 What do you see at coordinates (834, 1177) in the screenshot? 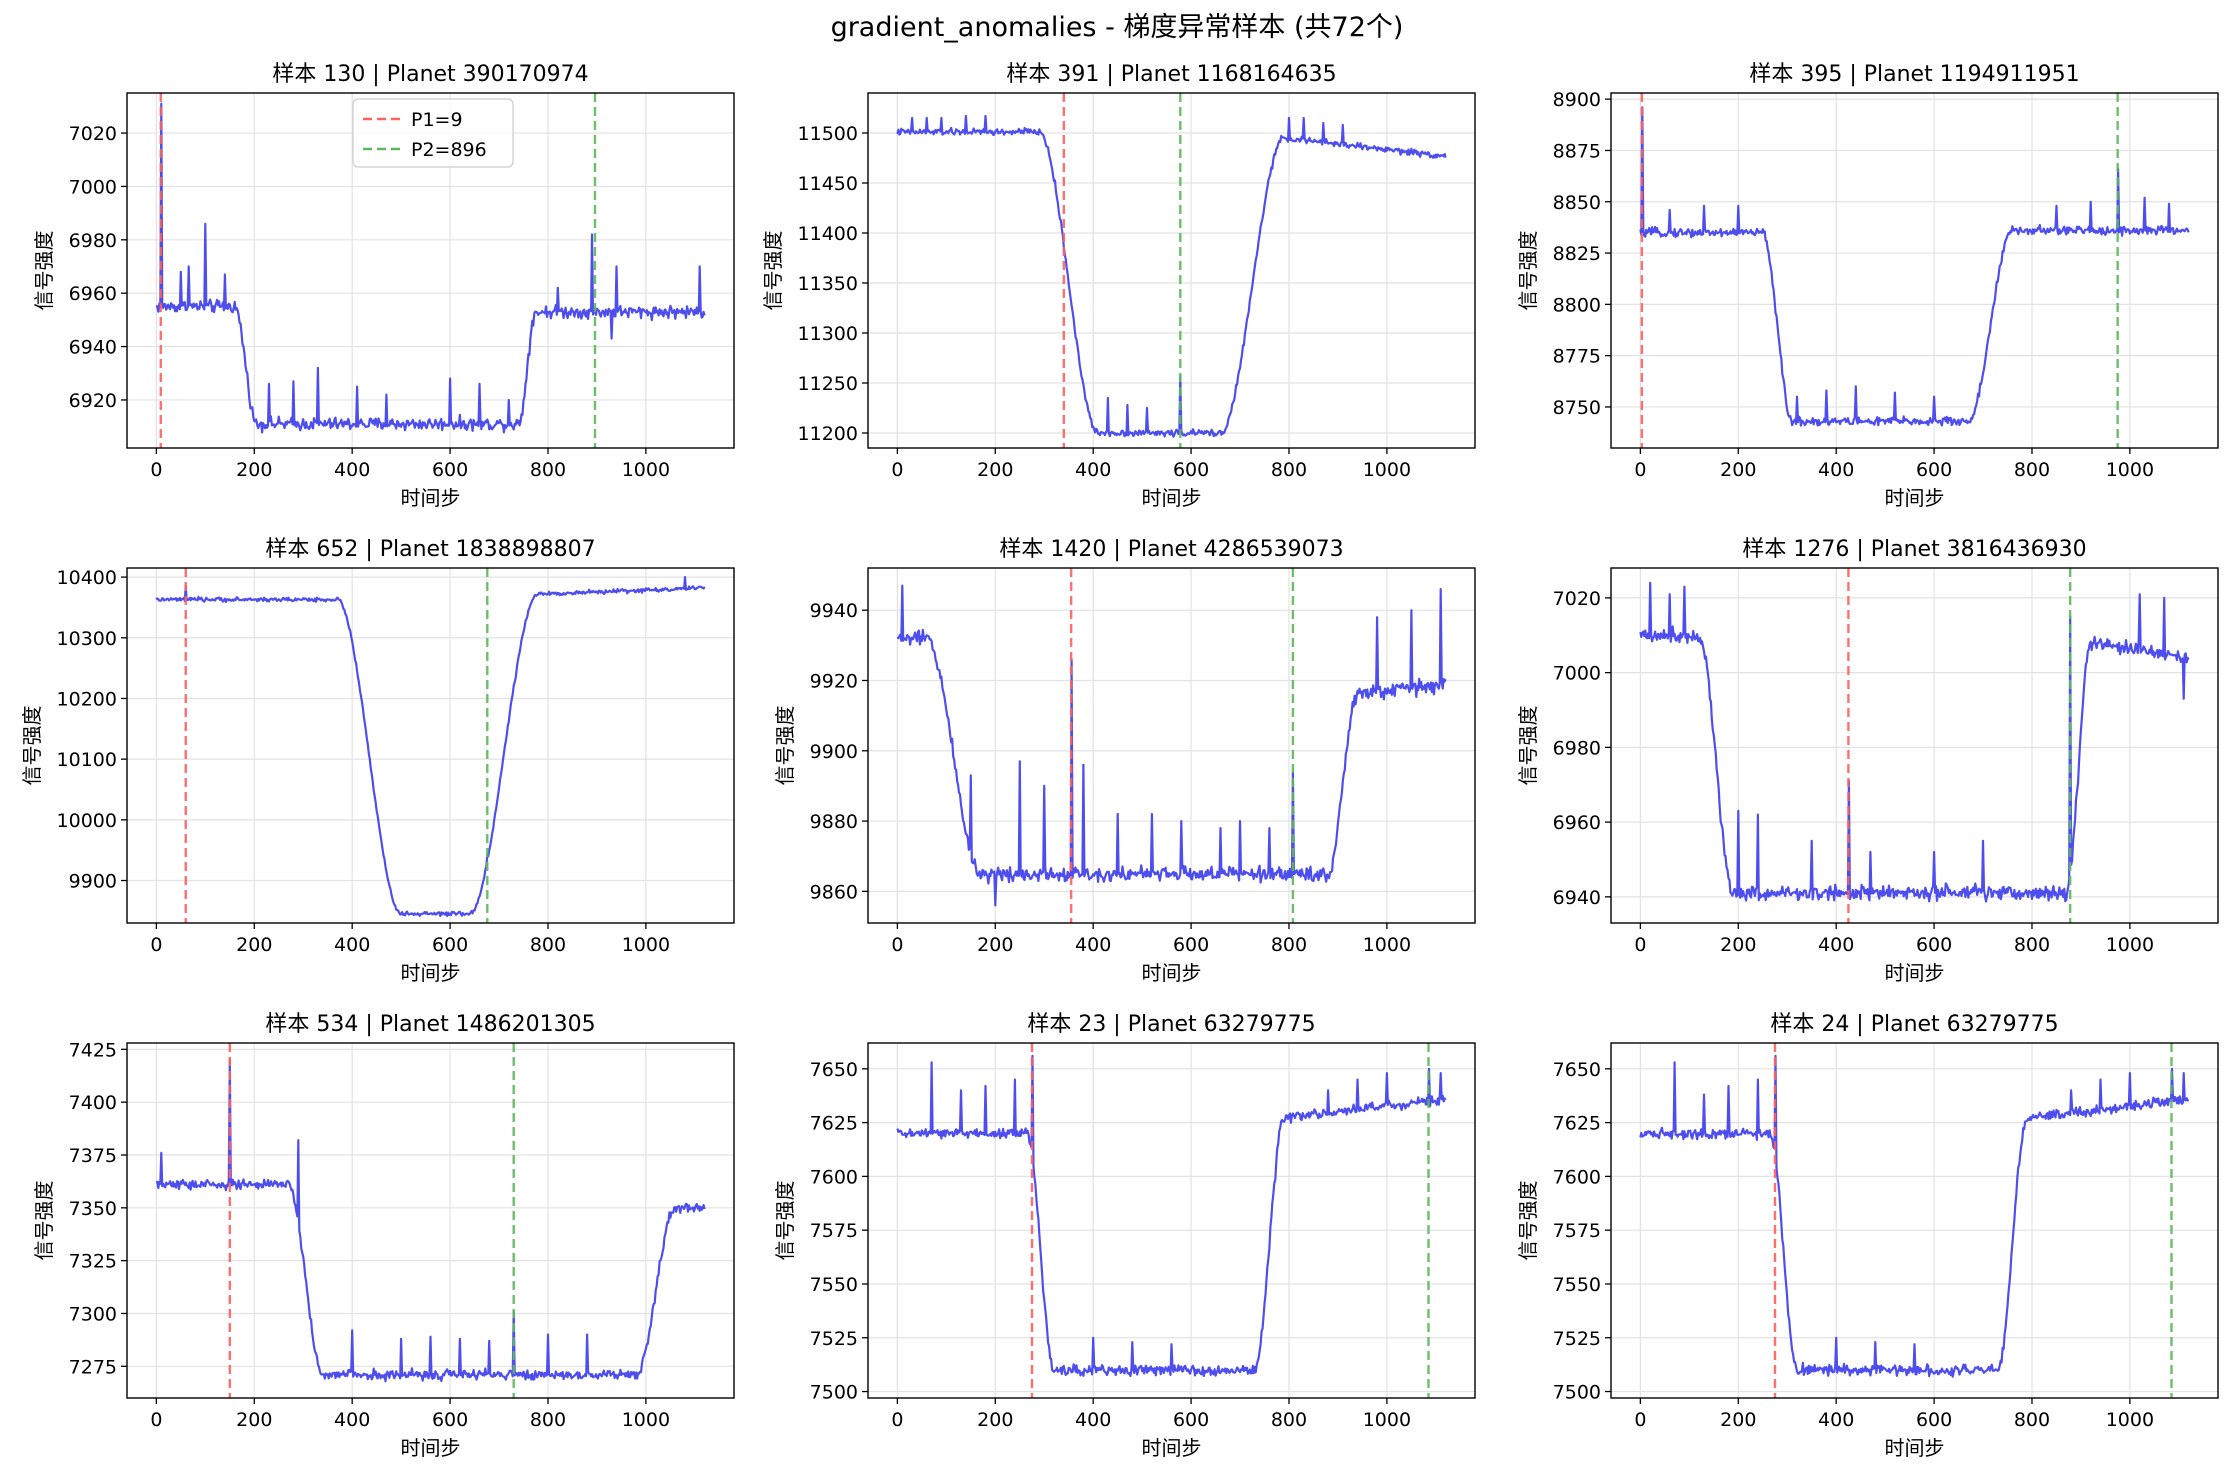
I see `y-tick-label: 7600` at bounding box center [834, 1177].